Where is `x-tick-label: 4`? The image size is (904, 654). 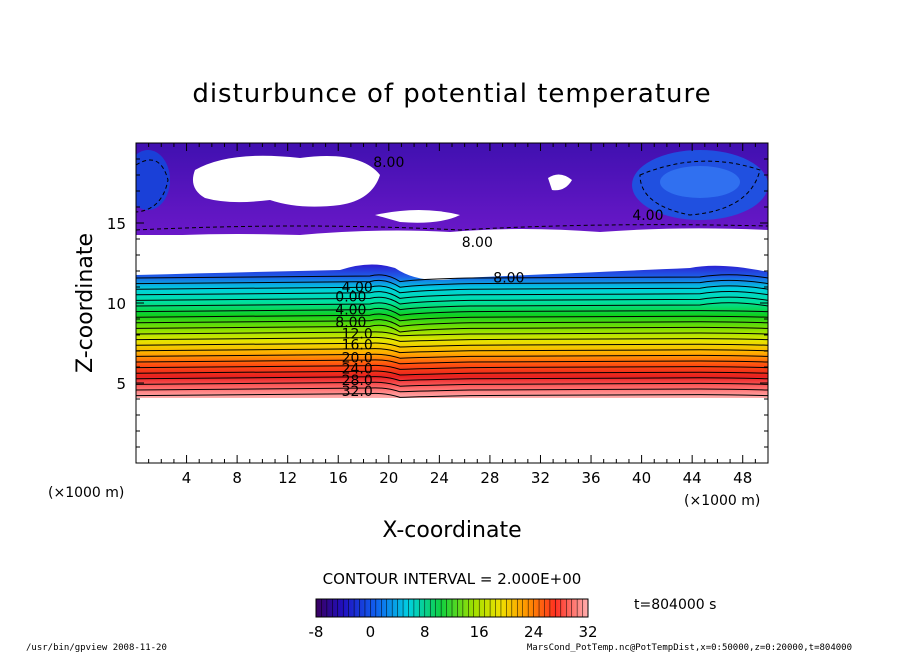
x-tick-label: 4 is located at coordinates (187, 478).